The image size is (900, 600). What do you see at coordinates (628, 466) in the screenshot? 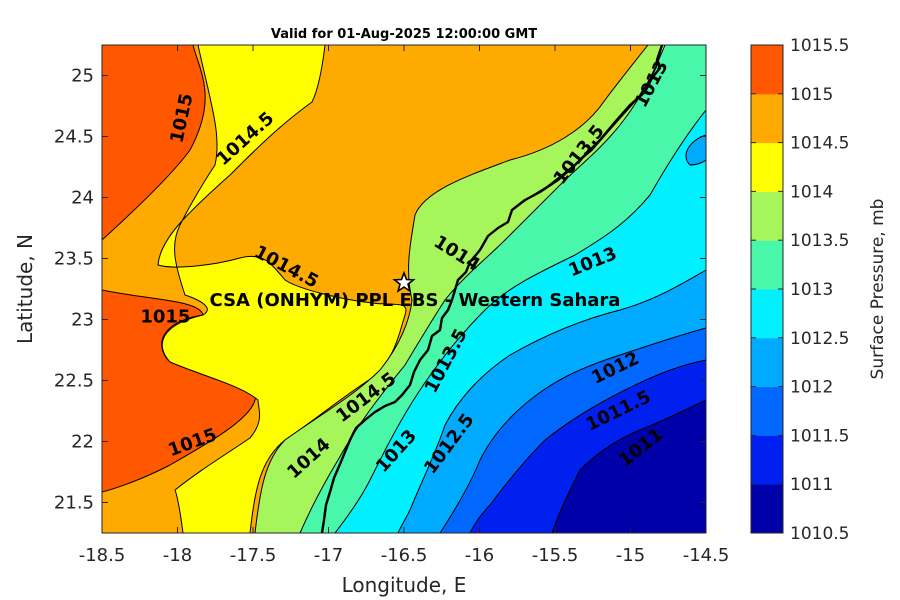
I see `band-1010.5` at bounding box center [628, 466].